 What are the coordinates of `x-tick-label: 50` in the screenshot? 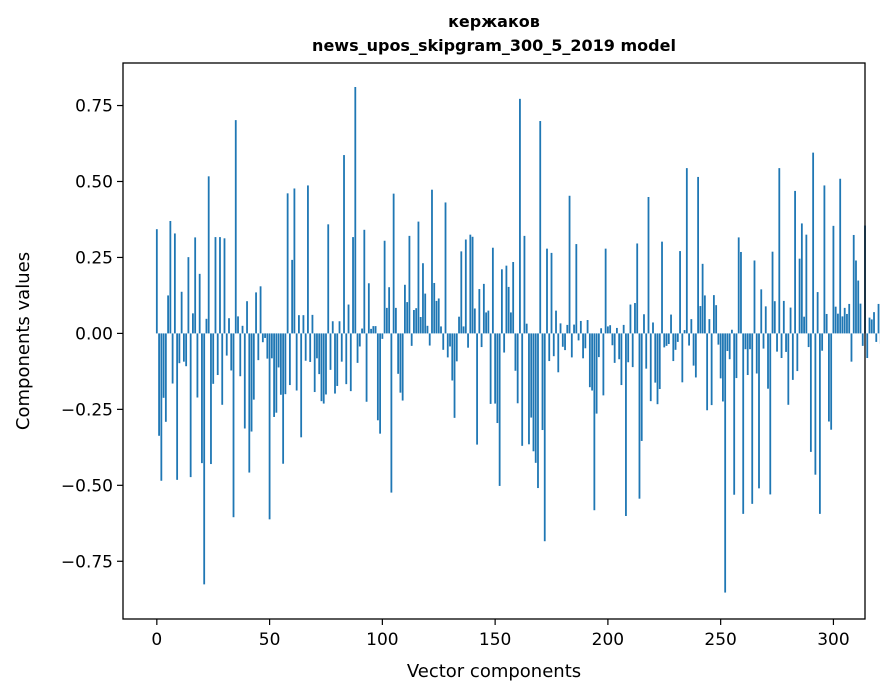 It's located at (270, 640).